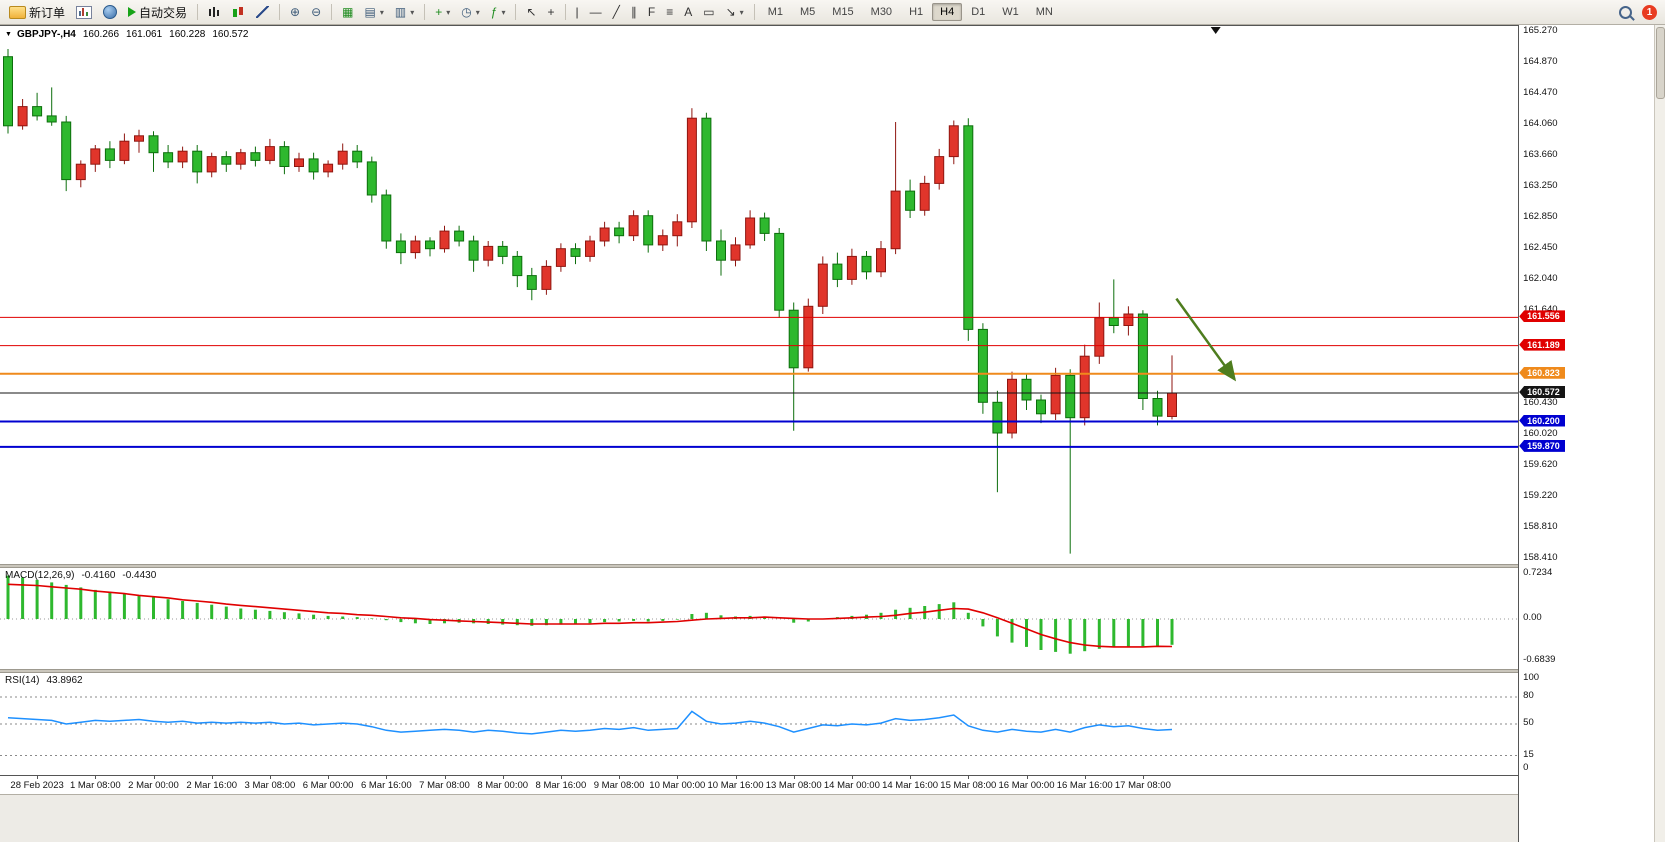  I want to click on horizontal-line-tool-button: —, so click(596, 12).